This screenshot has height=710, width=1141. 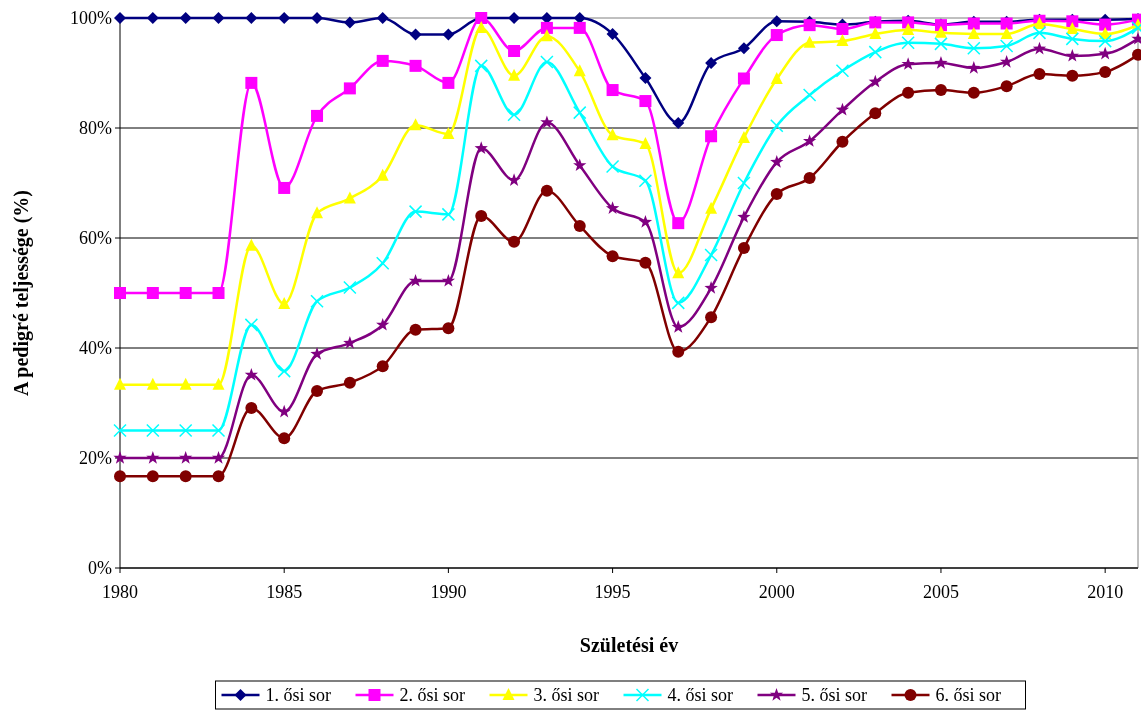 What do you see at coordinates (100, 568) in the screenshot?
I see `y-tick-label: 0%` at bounding box center [100, 568].